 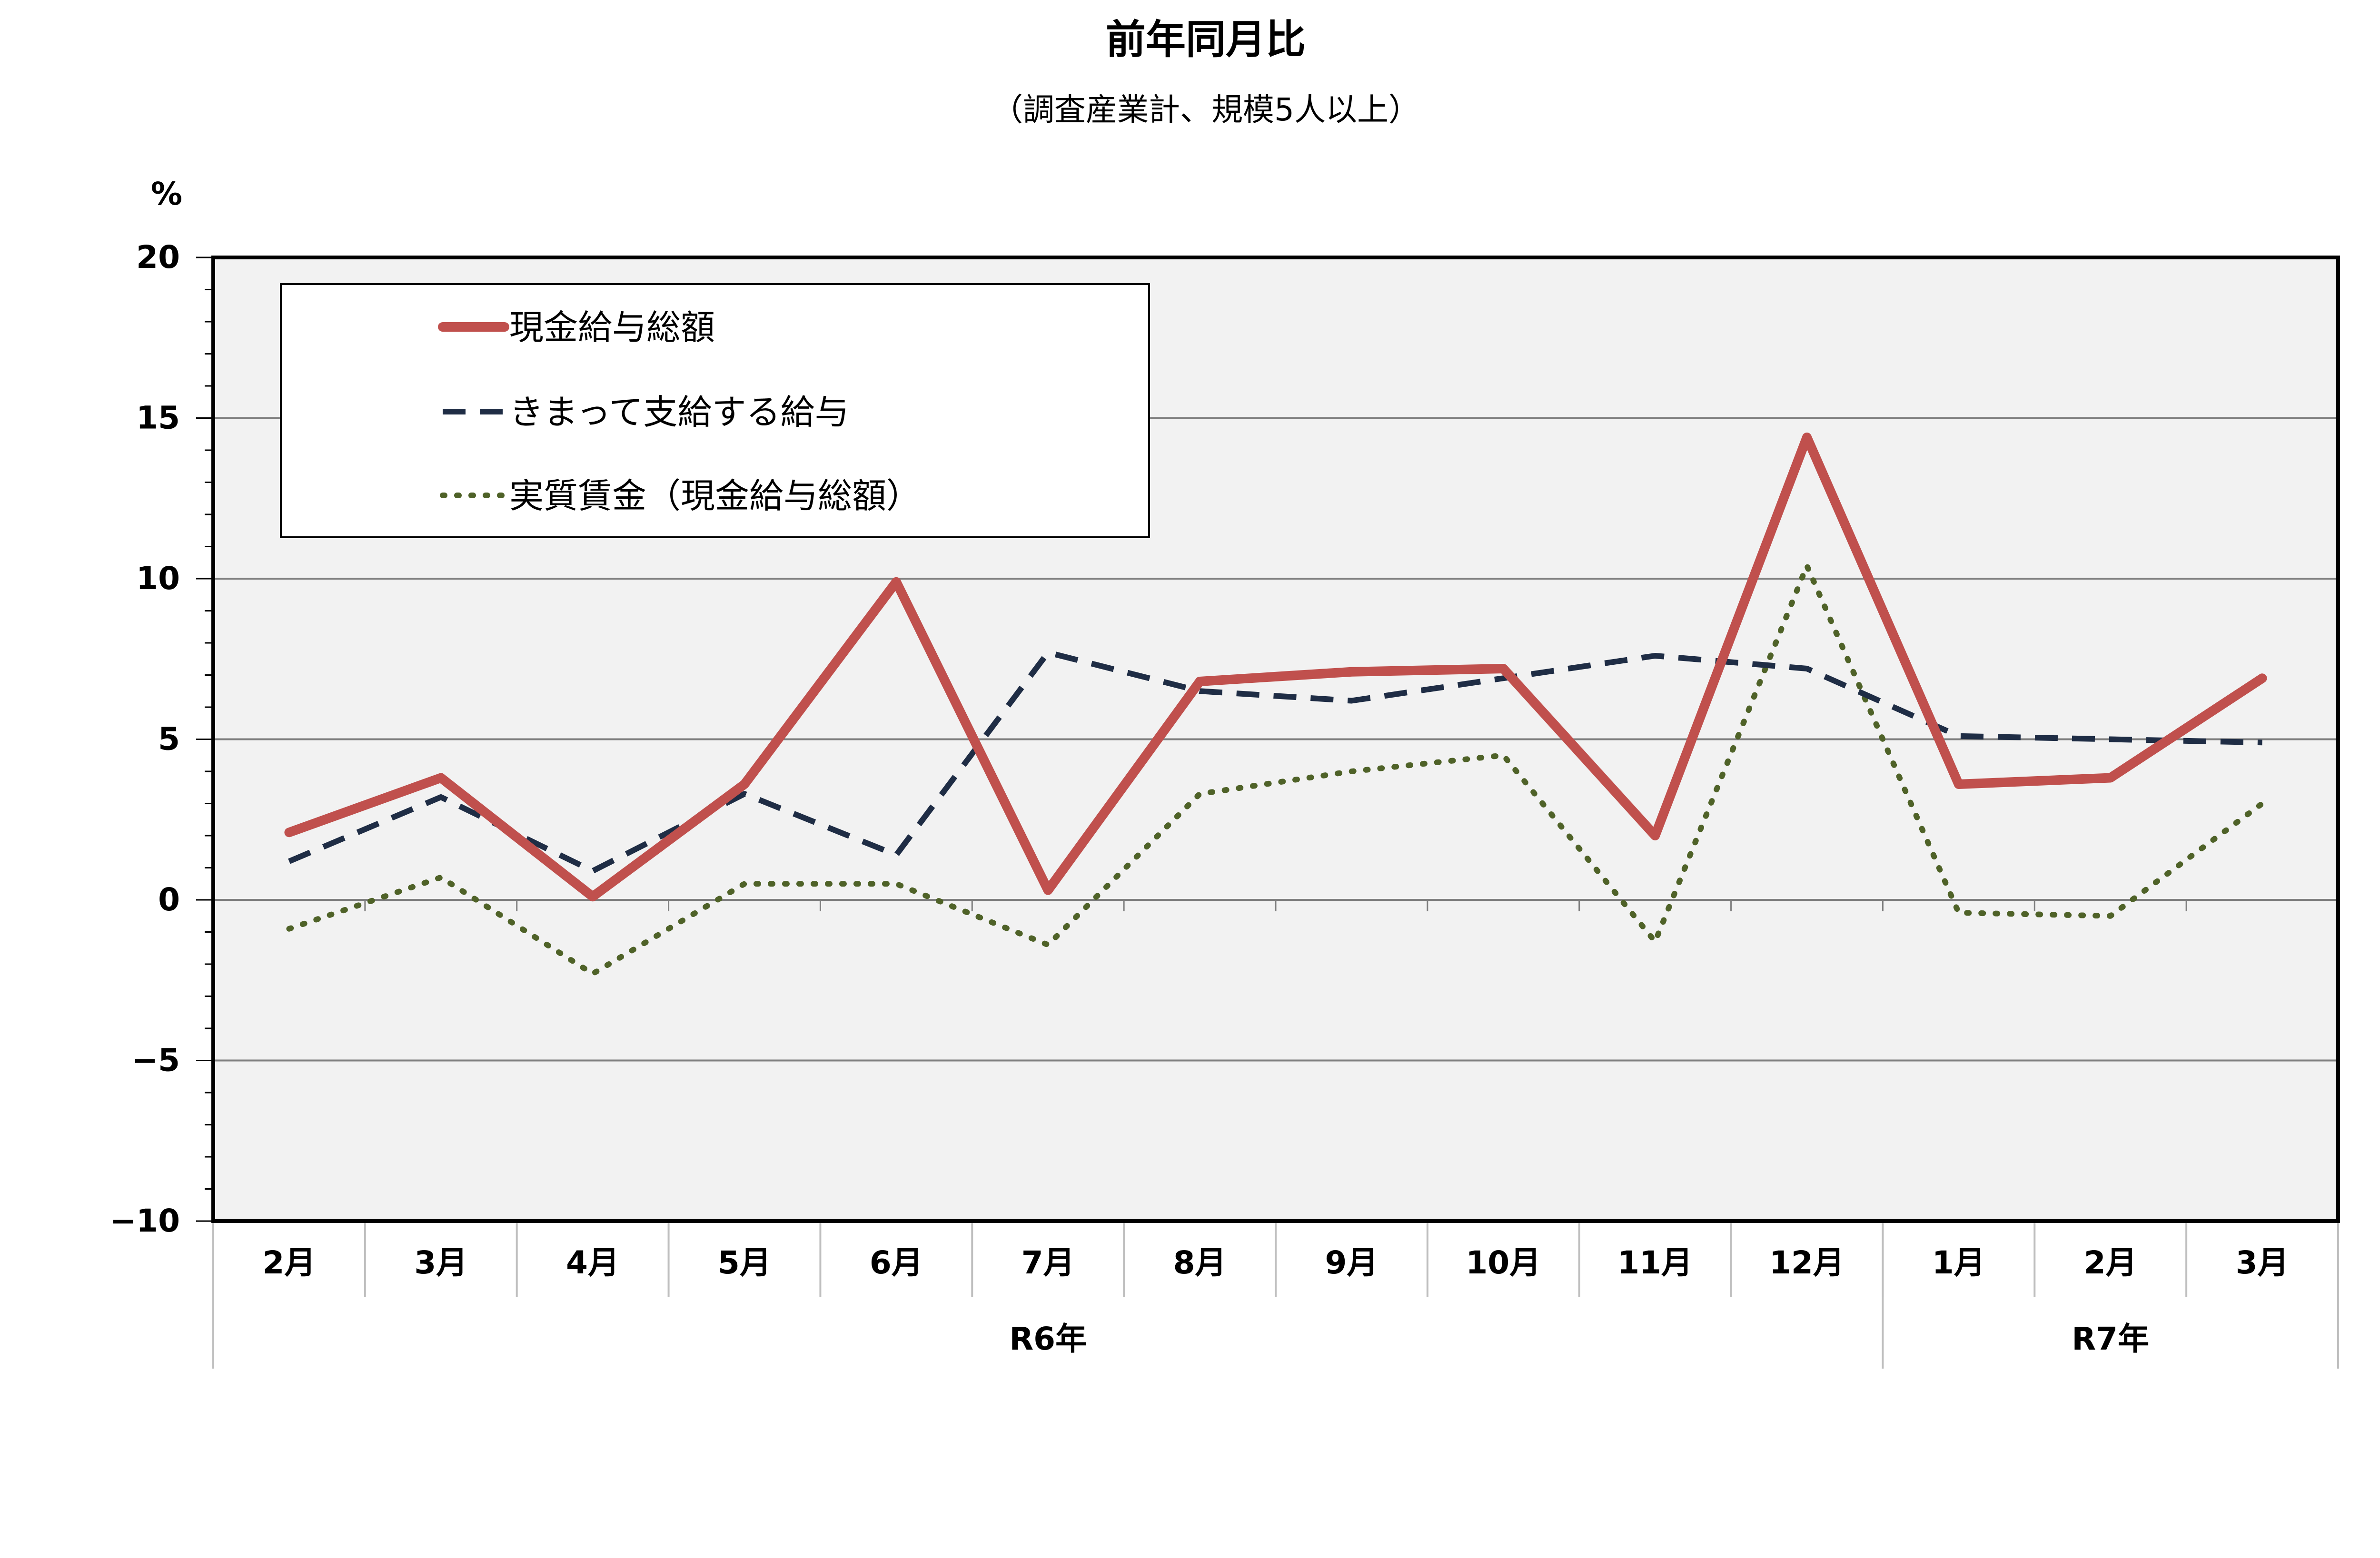 I want to click on x-group-labels: R6年 R7年, so click(x=1579, y=1339).